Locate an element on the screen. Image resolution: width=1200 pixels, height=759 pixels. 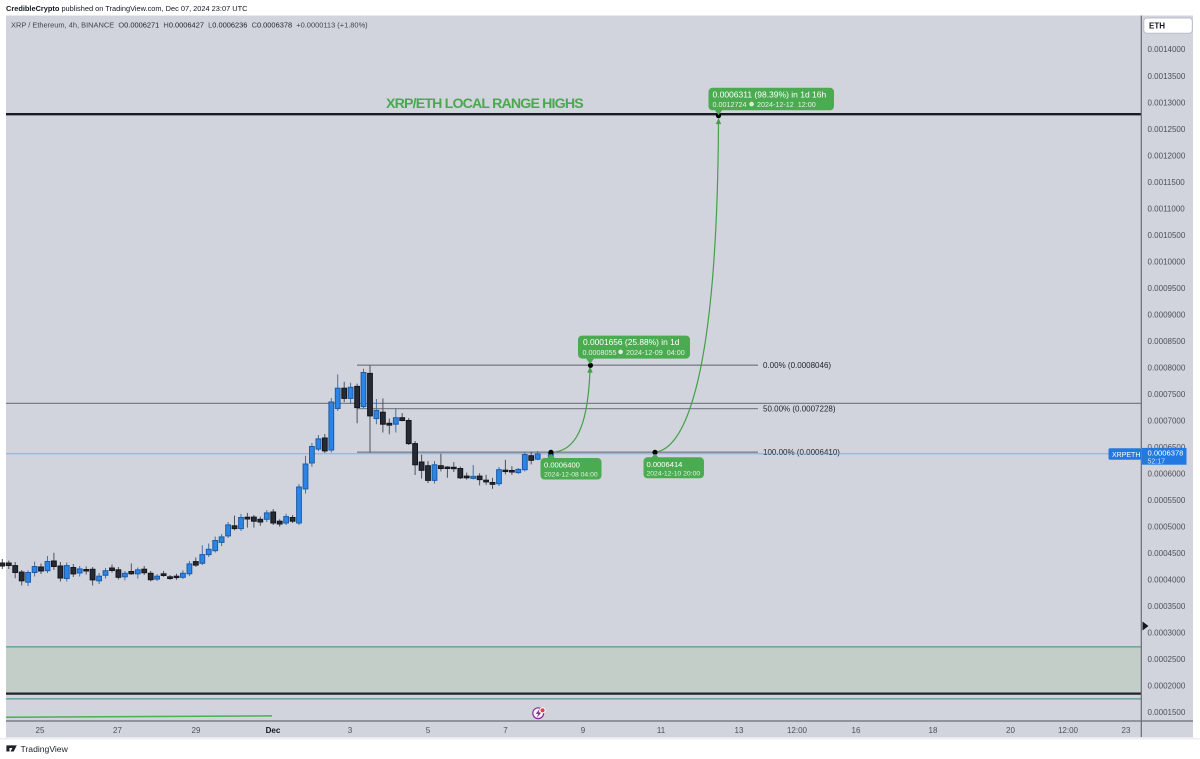
svg-text: 20 is located at coordinates (1010, 730).